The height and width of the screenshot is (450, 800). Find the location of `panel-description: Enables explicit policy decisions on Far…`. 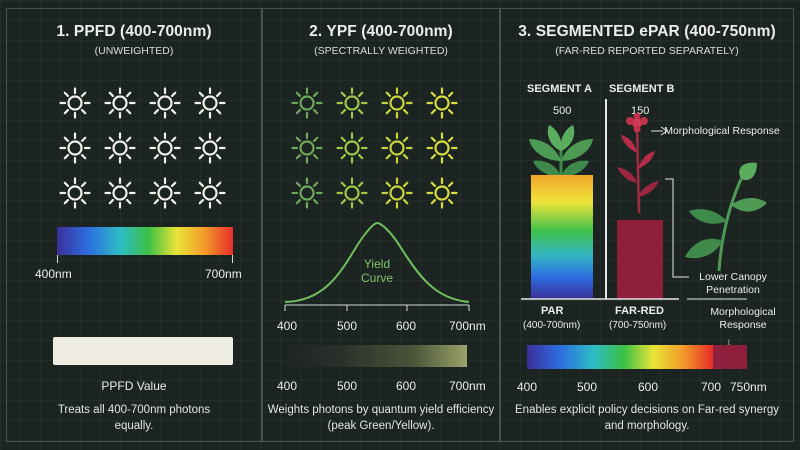

panel-description: Enables explicit policy decisions on Far… is located at coordinates (647, 418).